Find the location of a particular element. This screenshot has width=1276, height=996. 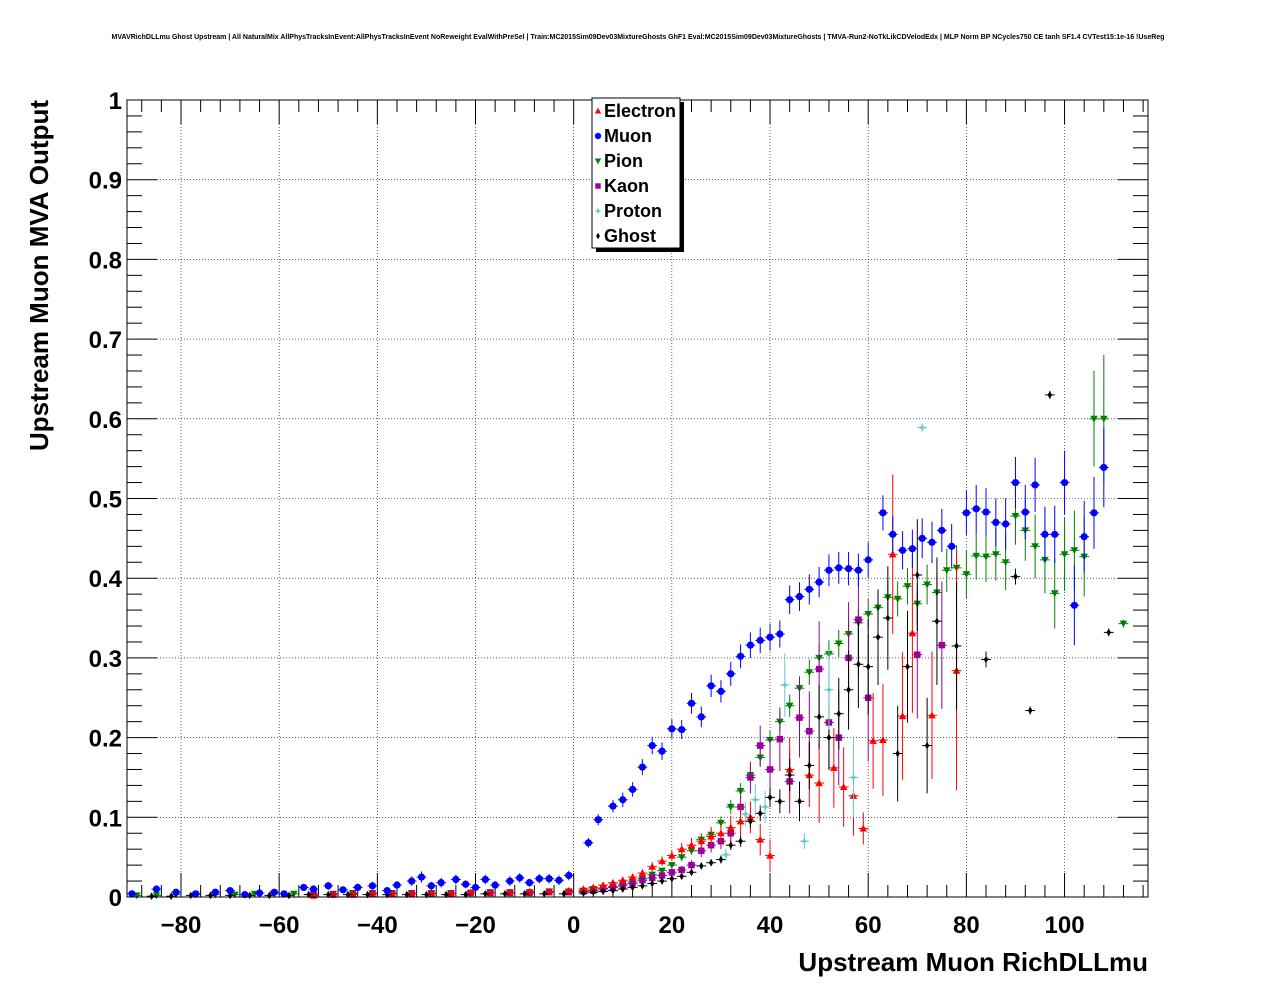

x-tick-label: 80 is located at coordinates (966, 925).